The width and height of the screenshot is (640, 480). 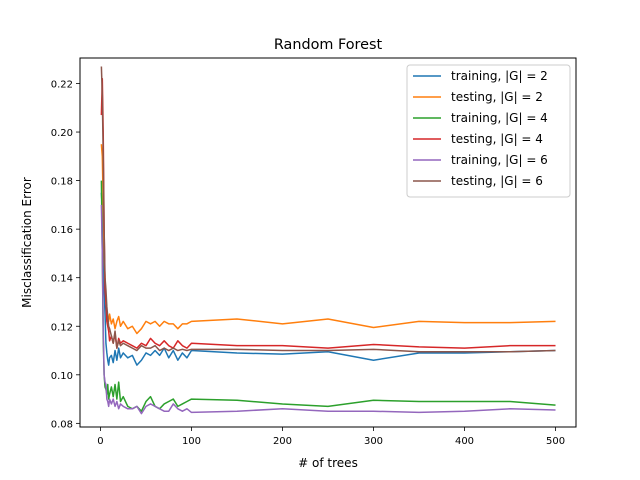 I want to click on y-tick-label: 0.20, so click(x=62, y=133).